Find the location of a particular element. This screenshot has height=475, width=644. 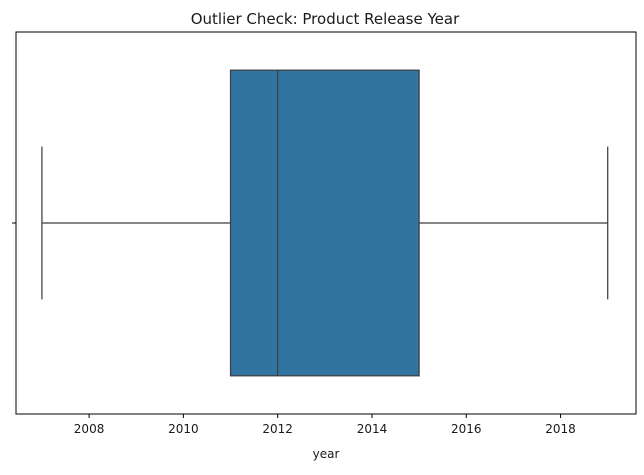

chart-title: Outlier Check: Product Release Year is located at coordinates (325, 19).